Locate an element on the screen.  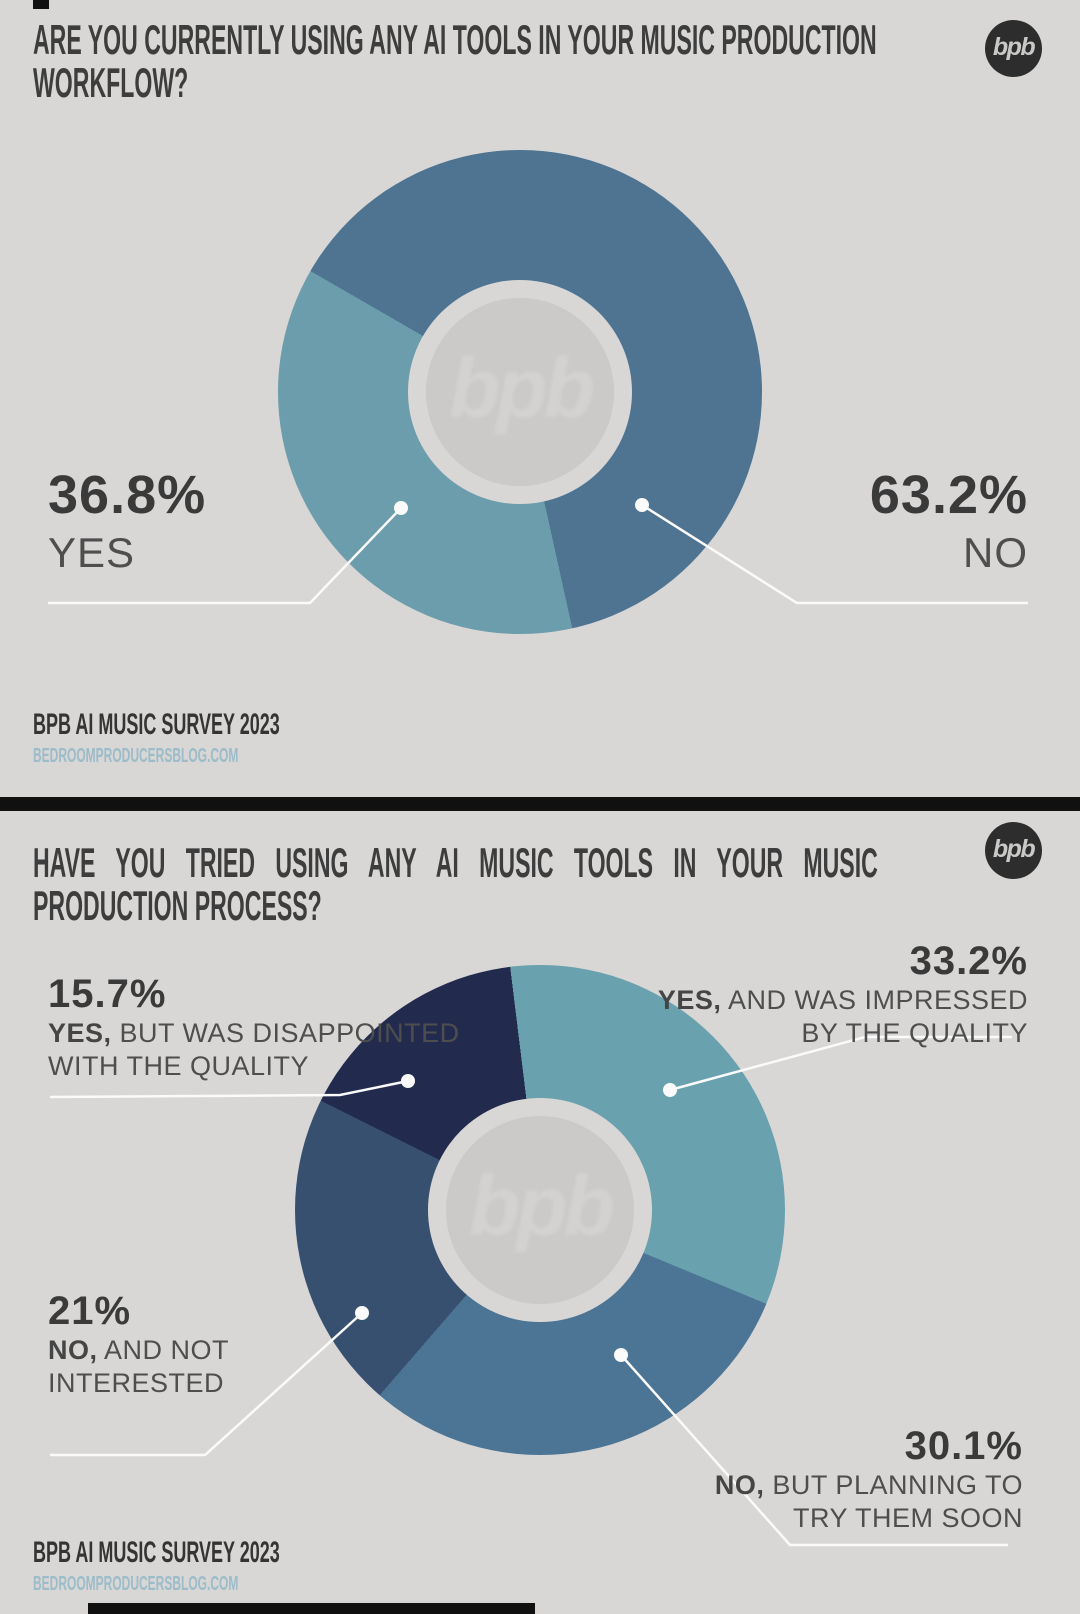
percent-label-yes: YES is located at coordinates (92, 552).